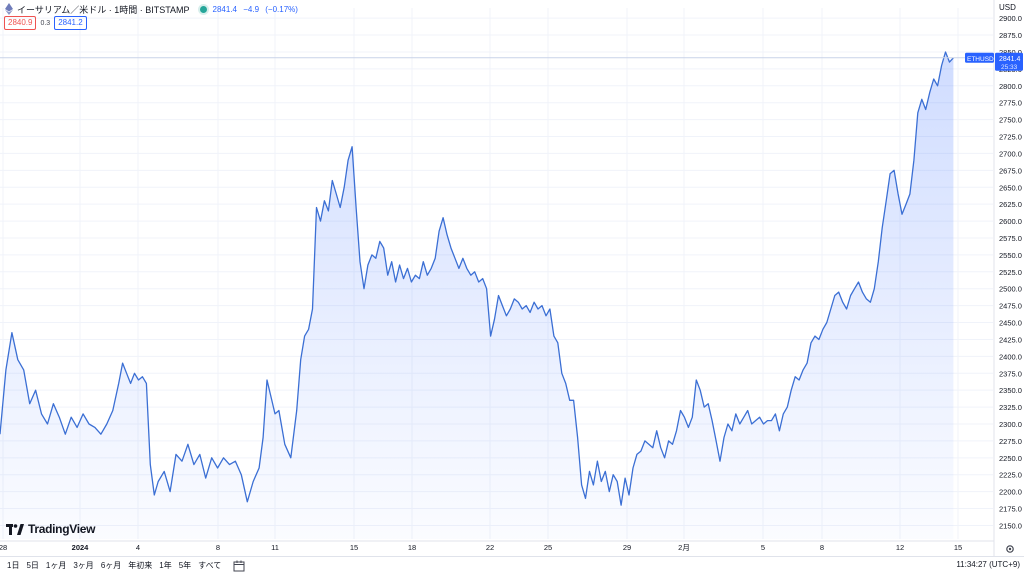  I want to click on y-tick-label: 2550.0, so click(1010, 255).